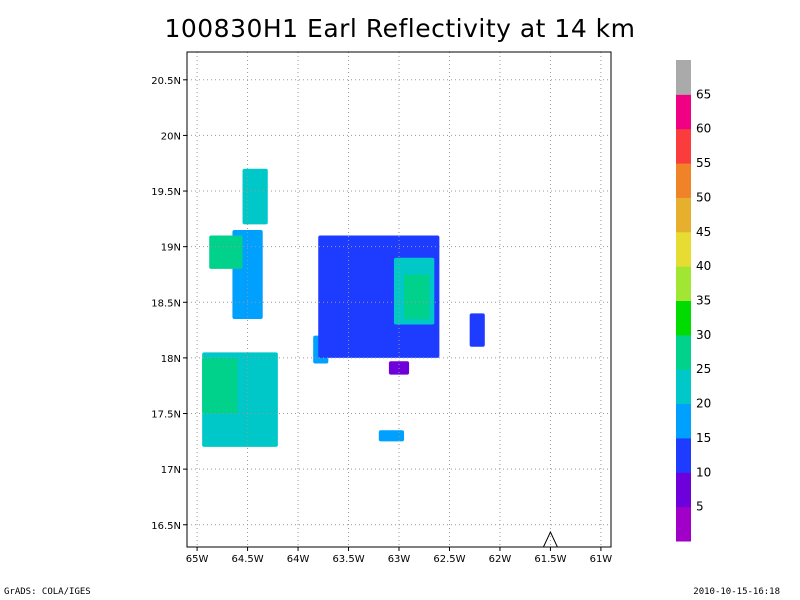 This screenshot has width=800, height=600. What do you see at coordinates (166, 81) in the screenshot?
I see `y-tick-label: 20.5N` at bounding box center [166, 81].